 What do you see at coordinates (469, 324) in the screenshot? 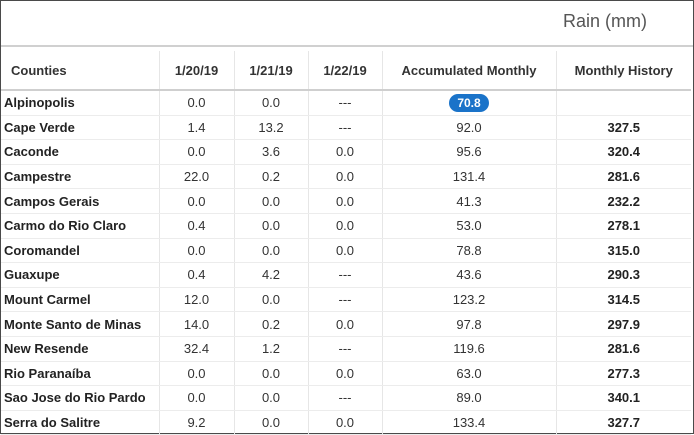
I see `accumulated-monthly-value: 97.8` at bounding box center [469, 324].